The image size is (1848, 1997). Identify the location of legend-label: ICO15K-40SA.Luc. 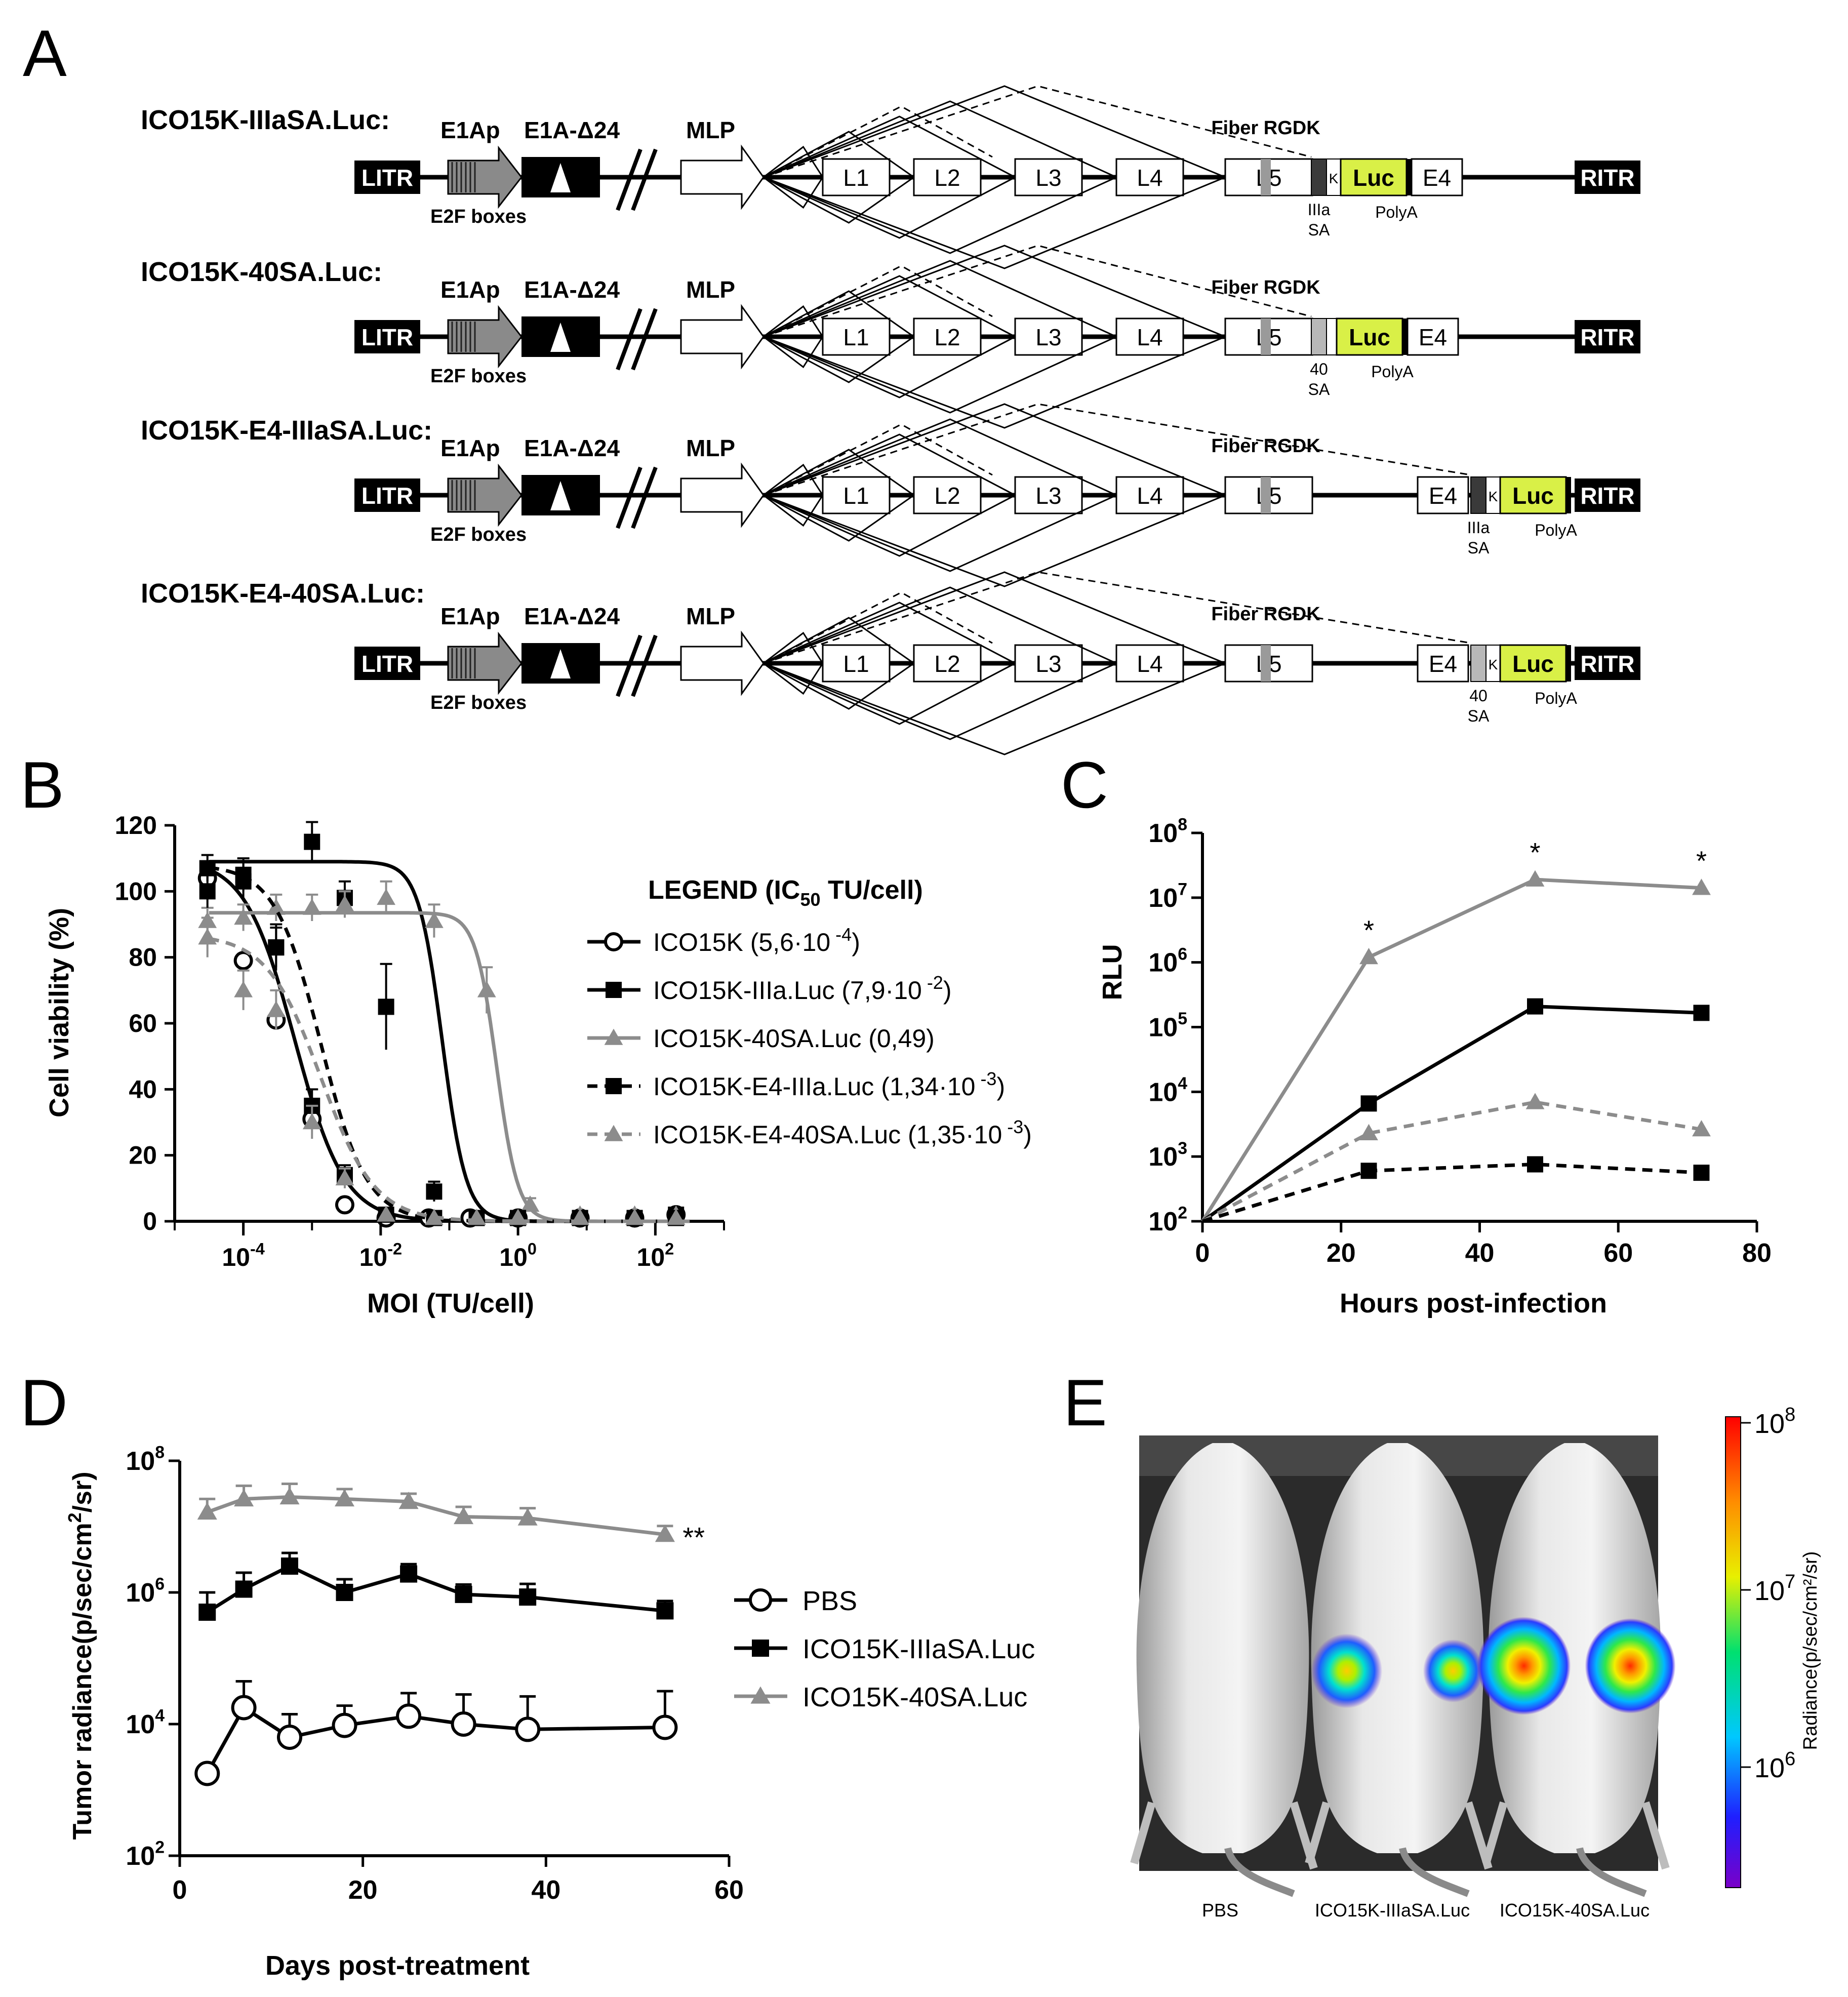
(914, 1697).